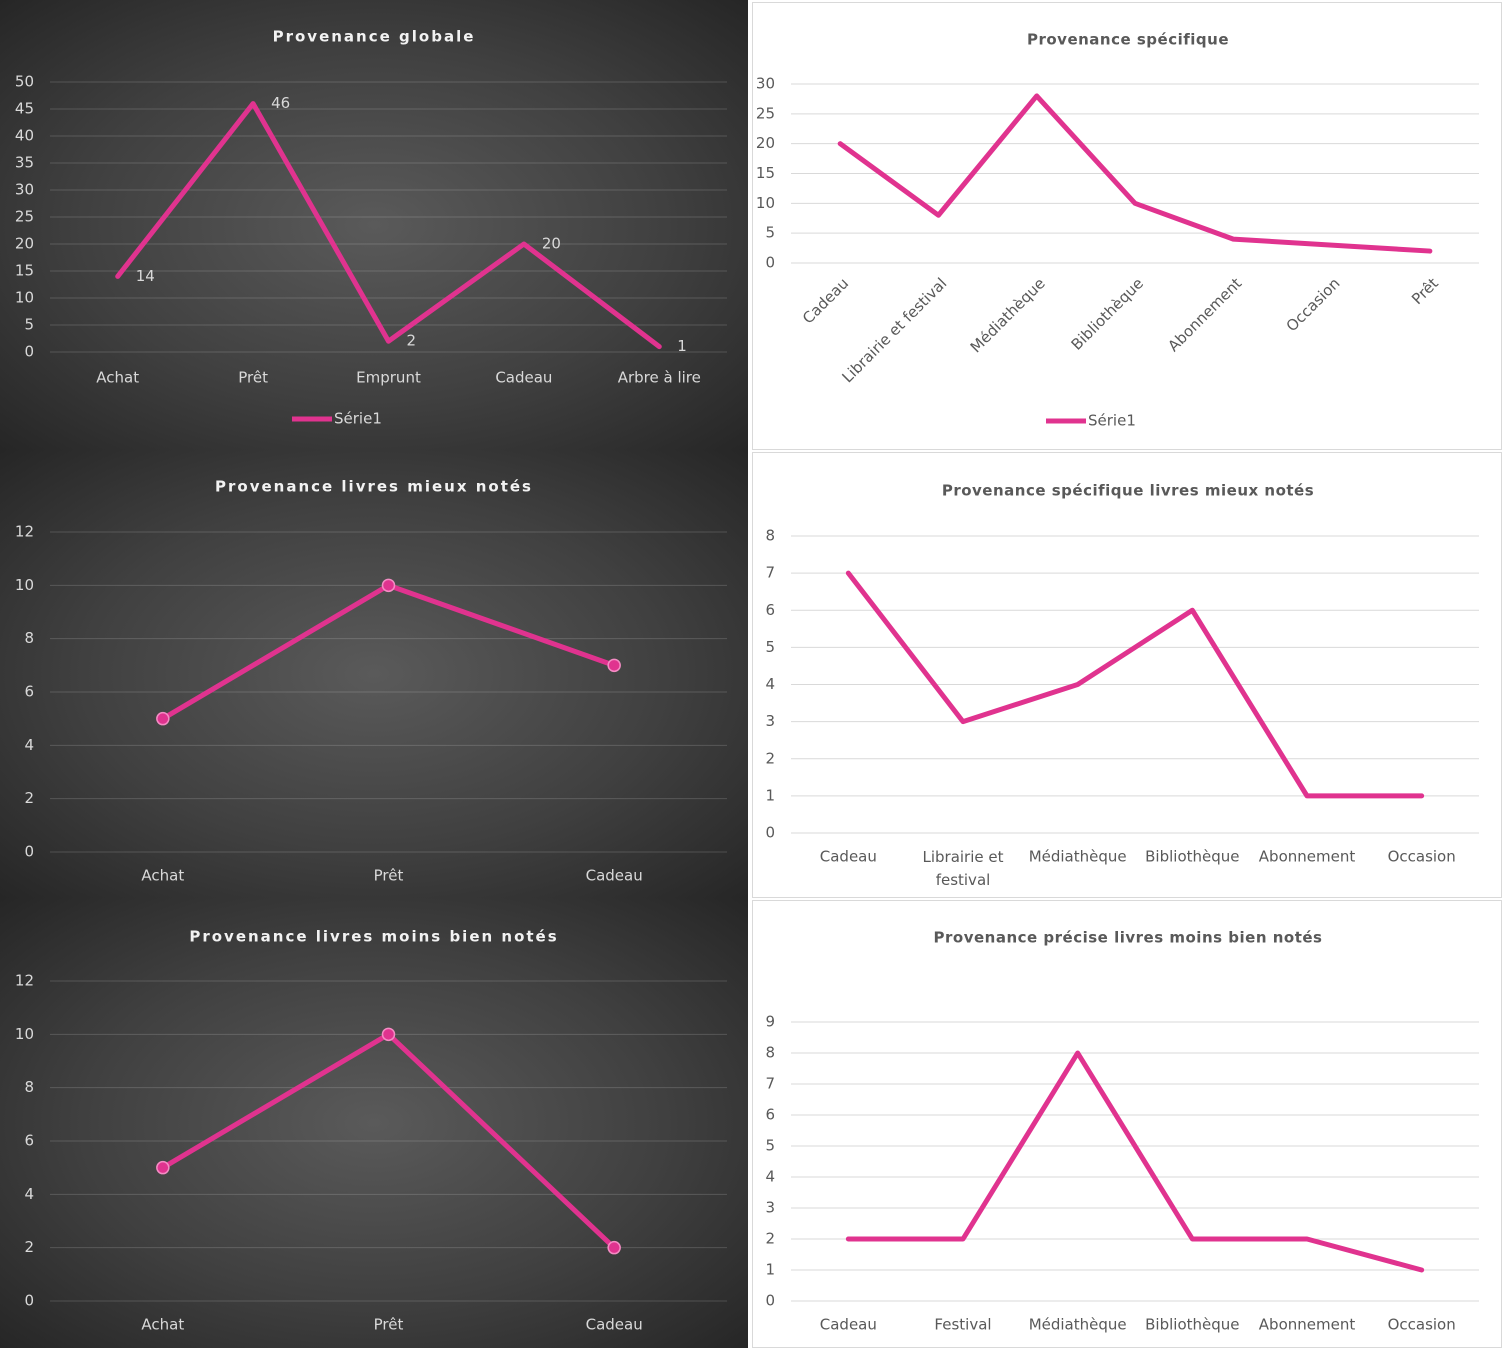 Image resolution: width=1506 pixels, height=1348 pixels. Describe the element at coordinates (765, 173) in the screenshot. I see `y-tick-label: 15` at that location.